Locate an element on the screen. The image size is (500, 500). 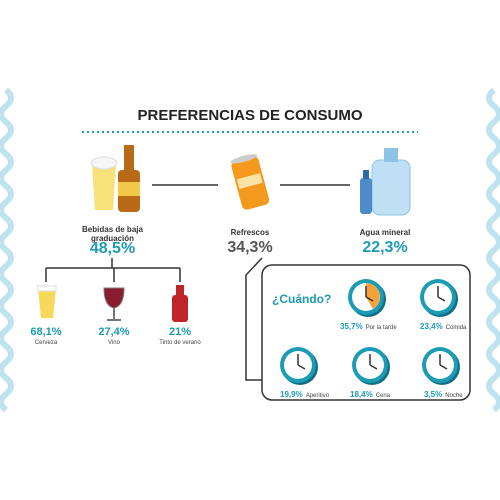
glass-icon is located at coordinates (47, 301).